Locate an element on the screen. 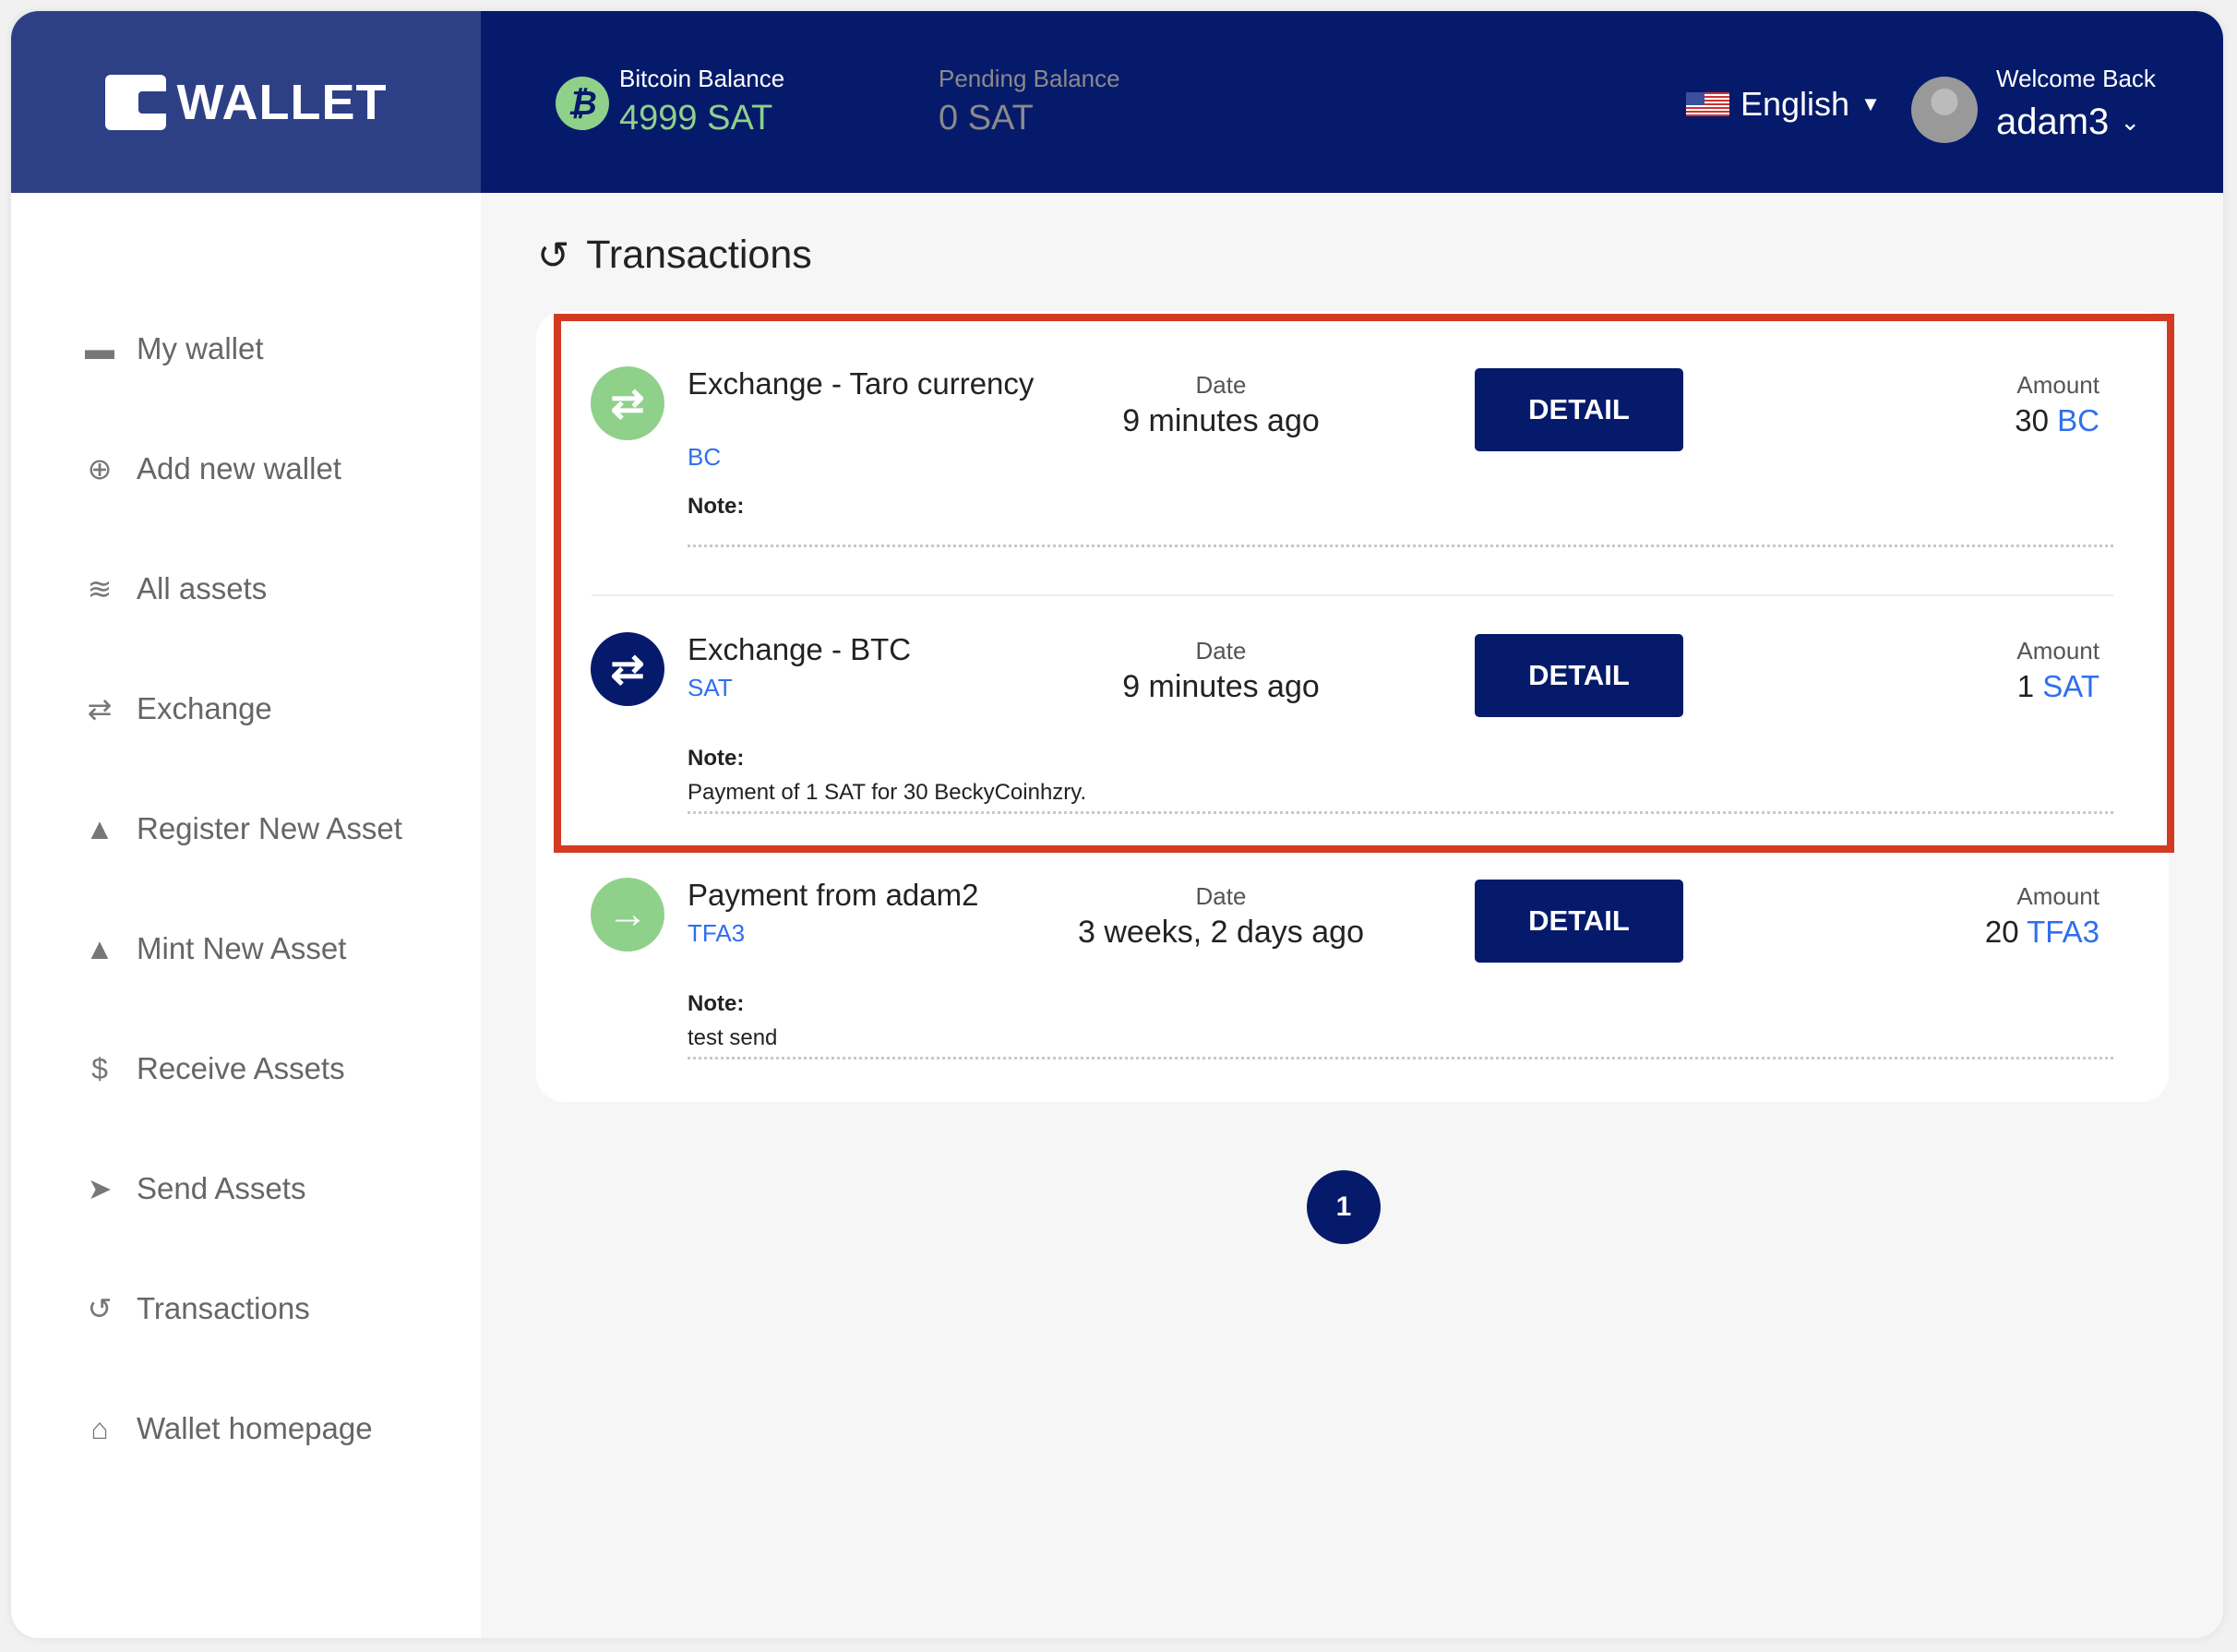 The height and width of the screenshot is (1652, 2237). arrow-right-icon: → is located at coordinates (627, 915).